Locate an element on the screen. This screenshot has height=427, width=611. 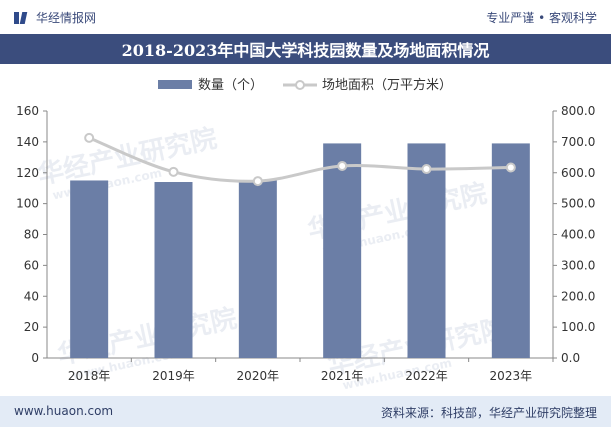
y-left-tick-label: 80 is located at coordinates (31, 235).